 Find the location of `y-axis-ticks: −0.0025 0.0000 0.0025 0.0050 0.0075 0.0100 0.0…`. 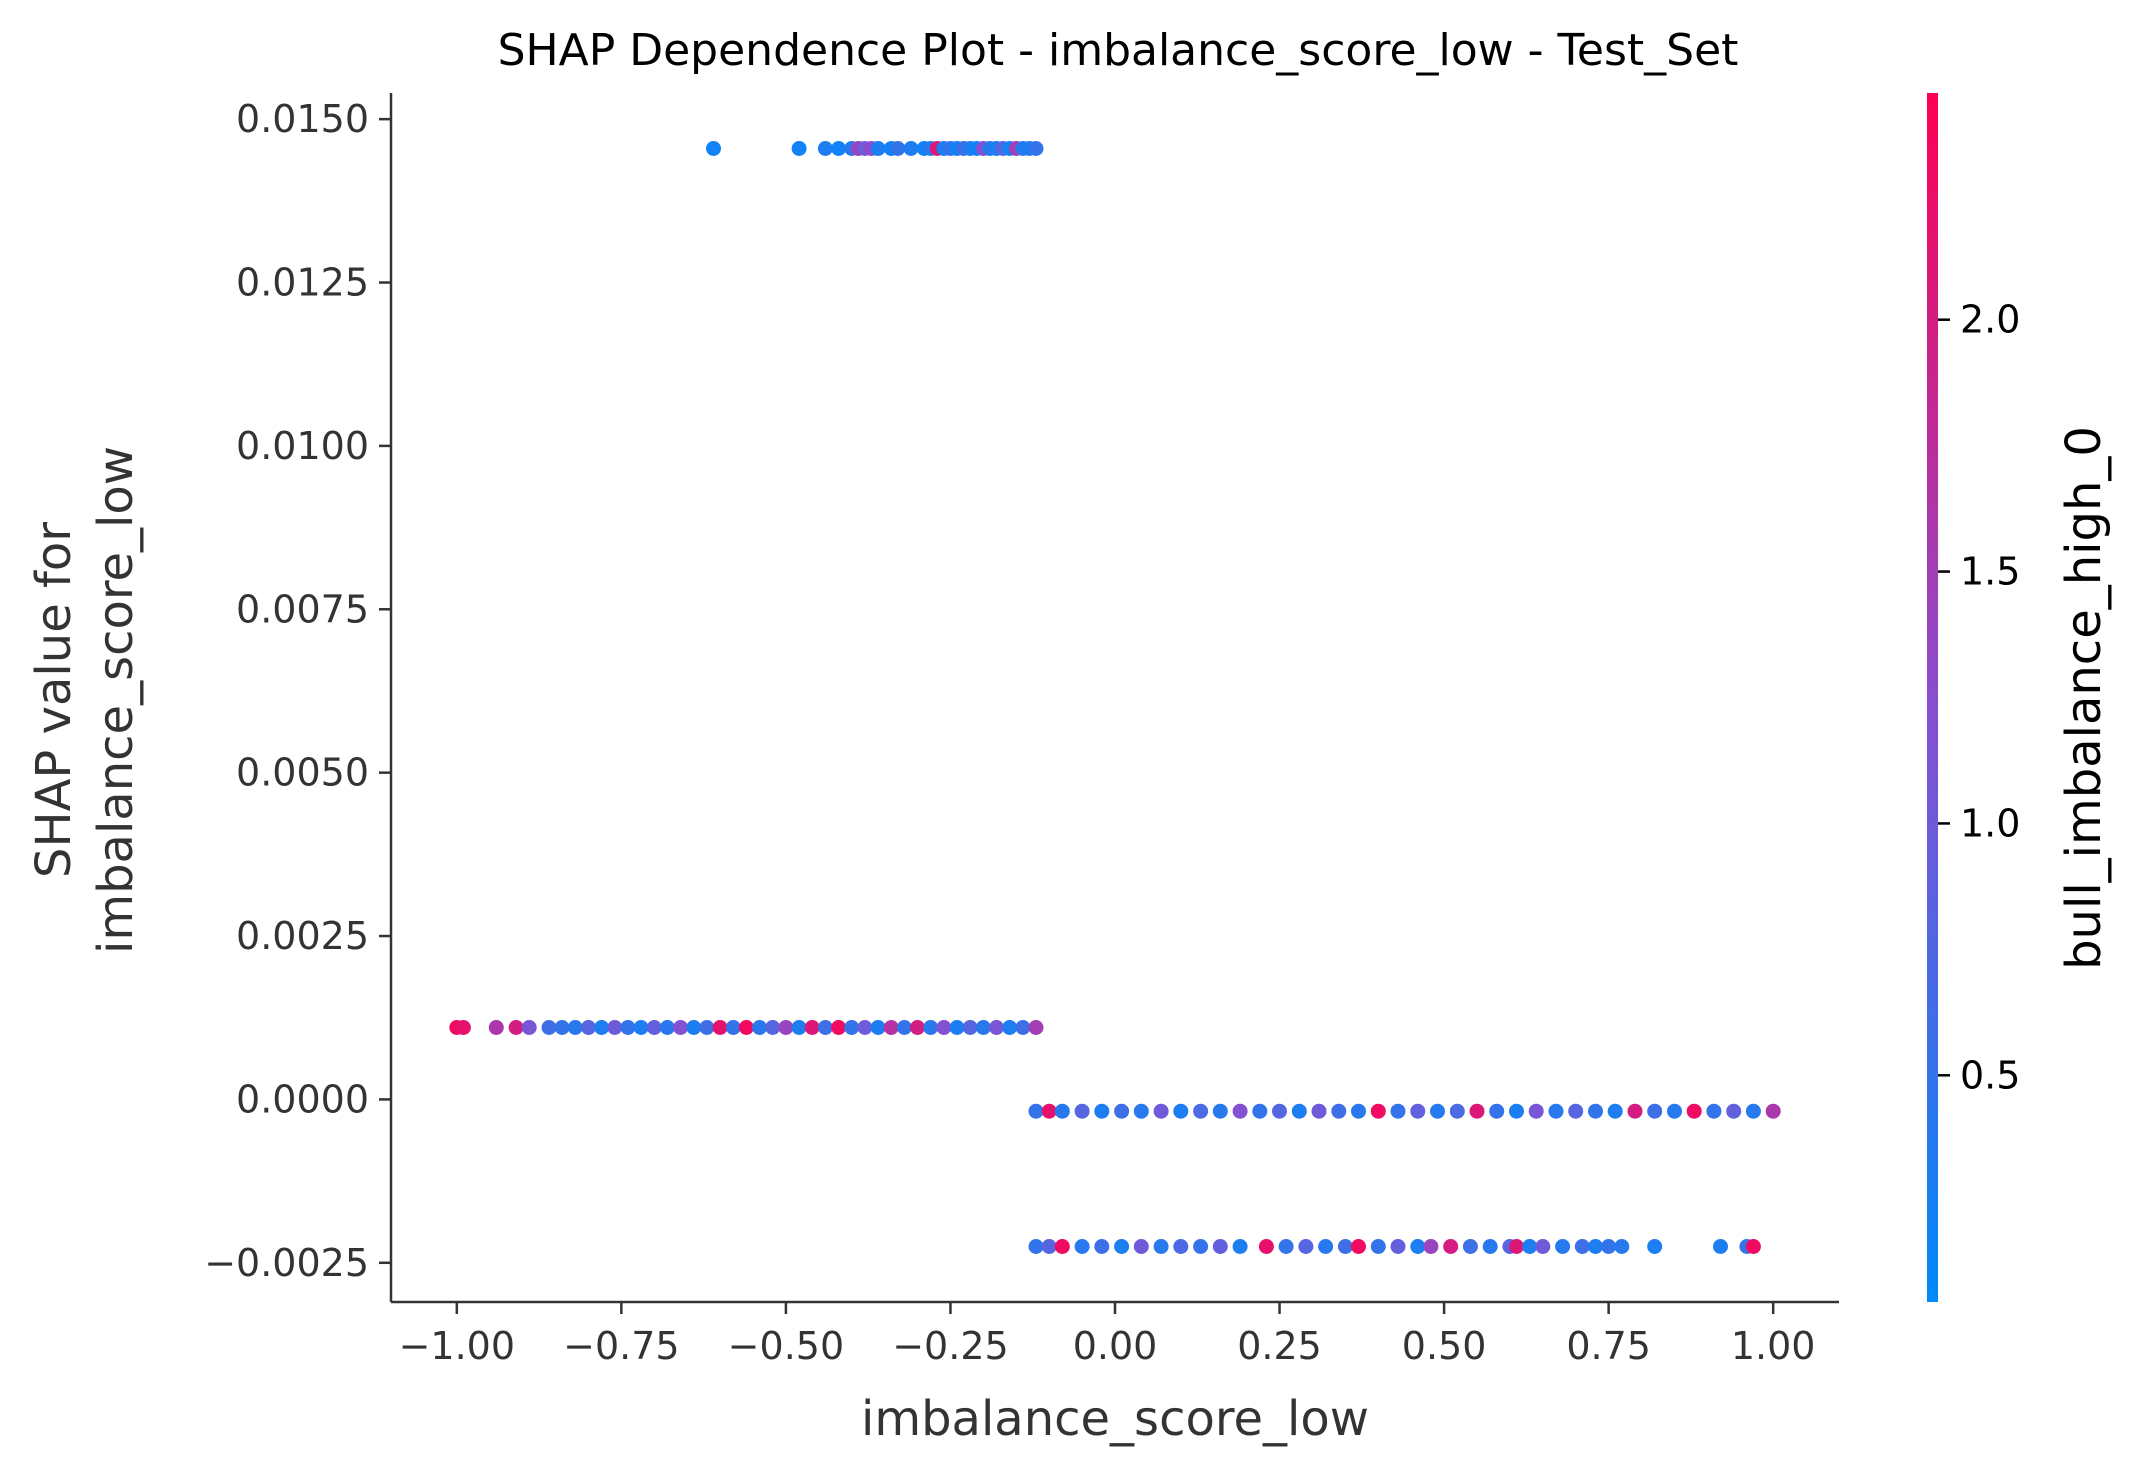

y-axis-ticks: −0.0025 0.0000 0.0025 0.0050 0.0075 0.0100 0.0… is located at coordinates (297, 691).